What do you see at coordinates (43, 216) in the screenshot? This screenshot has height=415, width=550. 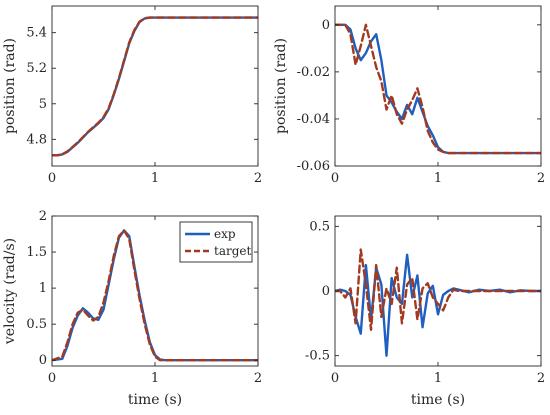 I see `y-tick-label: 2` at bounding box center [43, 216].